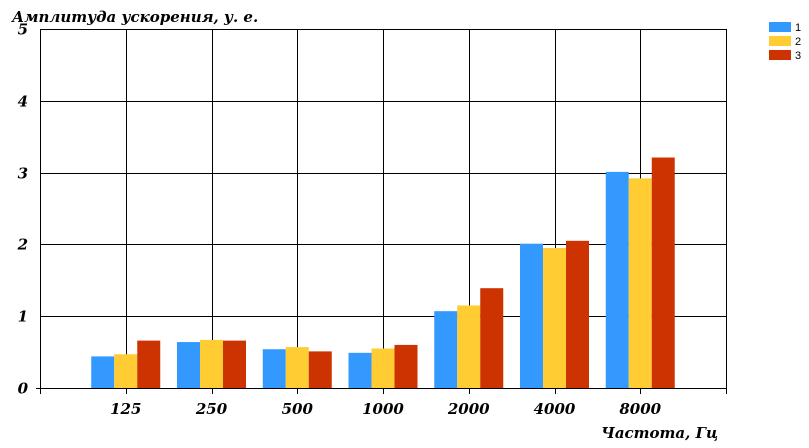 This screenshot has width=809, height=448. Describe the element at coordinates (23, 30) in the screenshot. I see `y-tick-label: 5` at that location.